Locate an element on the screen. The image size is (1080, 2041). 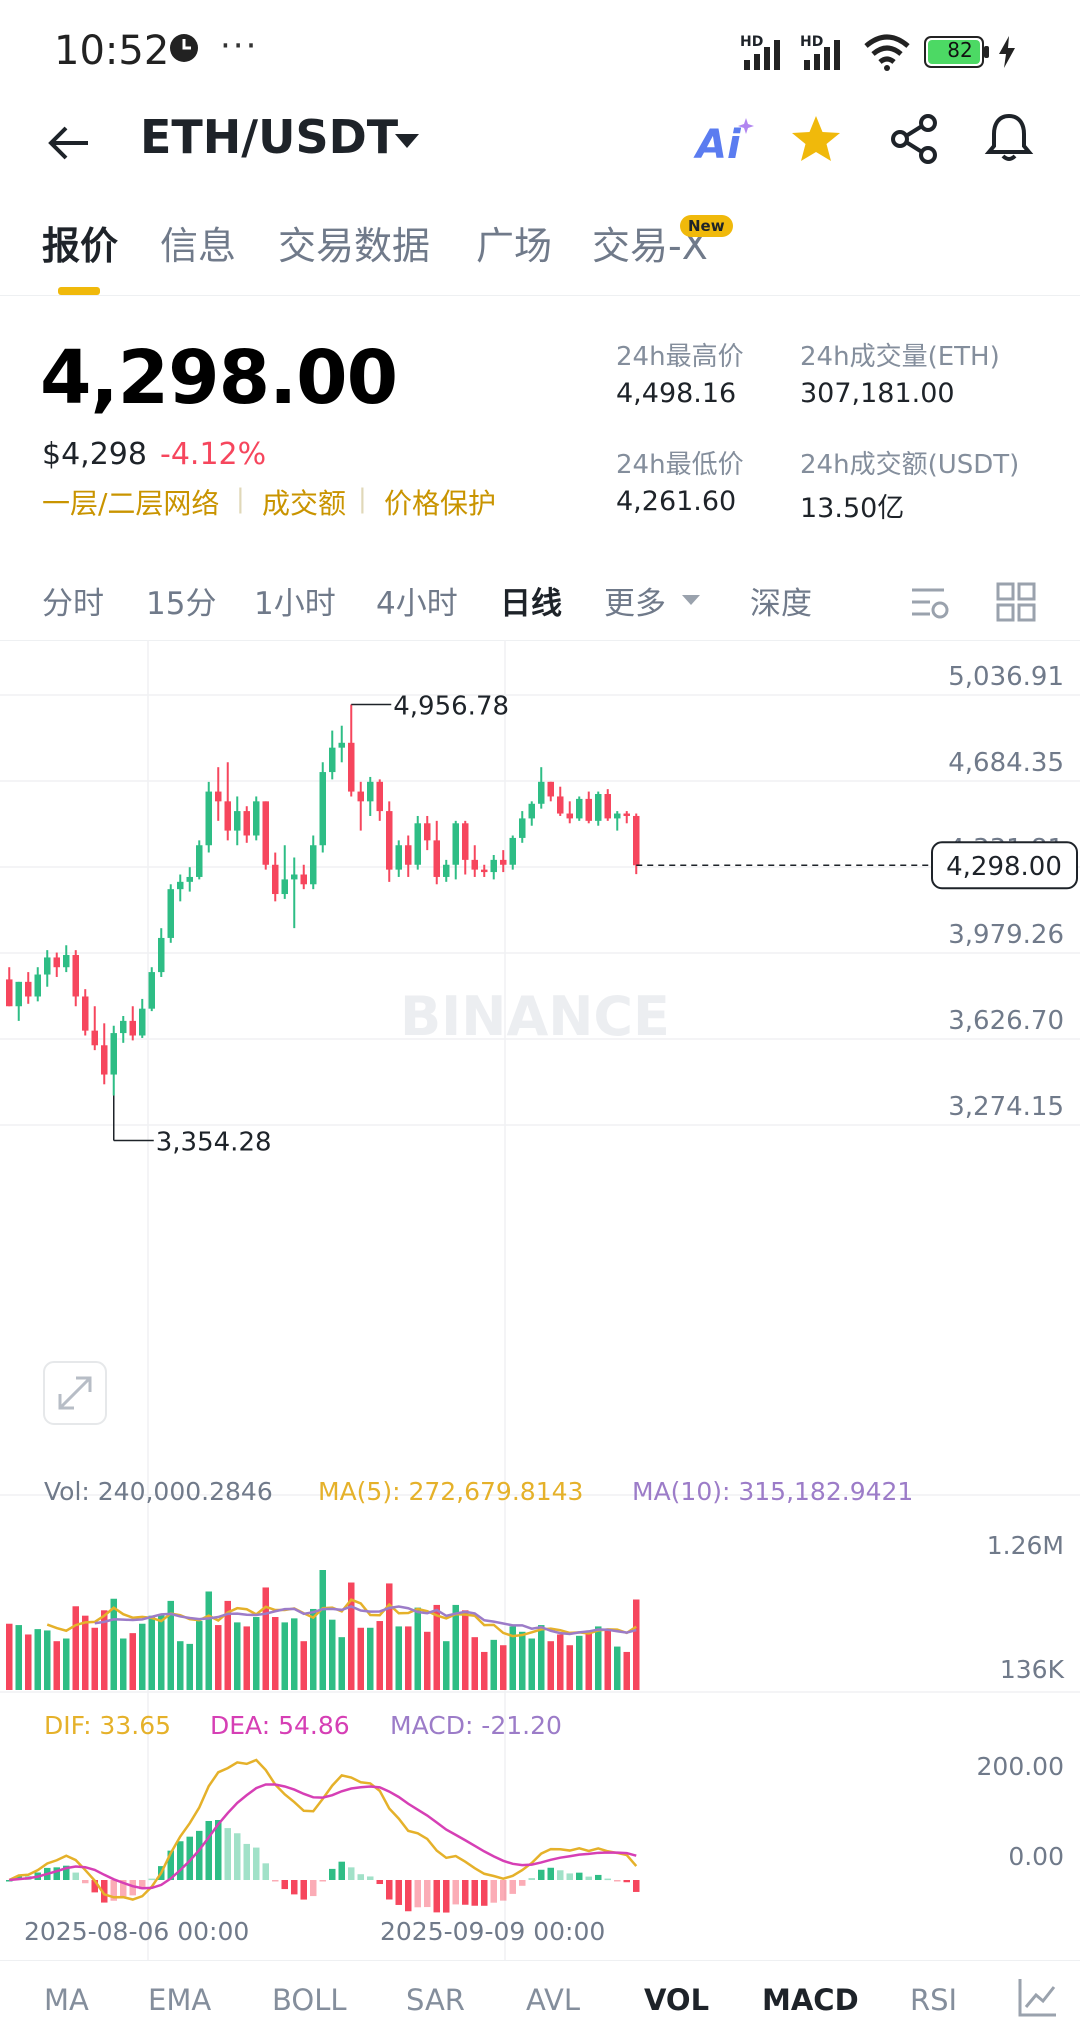
sparkle-icon is located at coordinates (746, 128).